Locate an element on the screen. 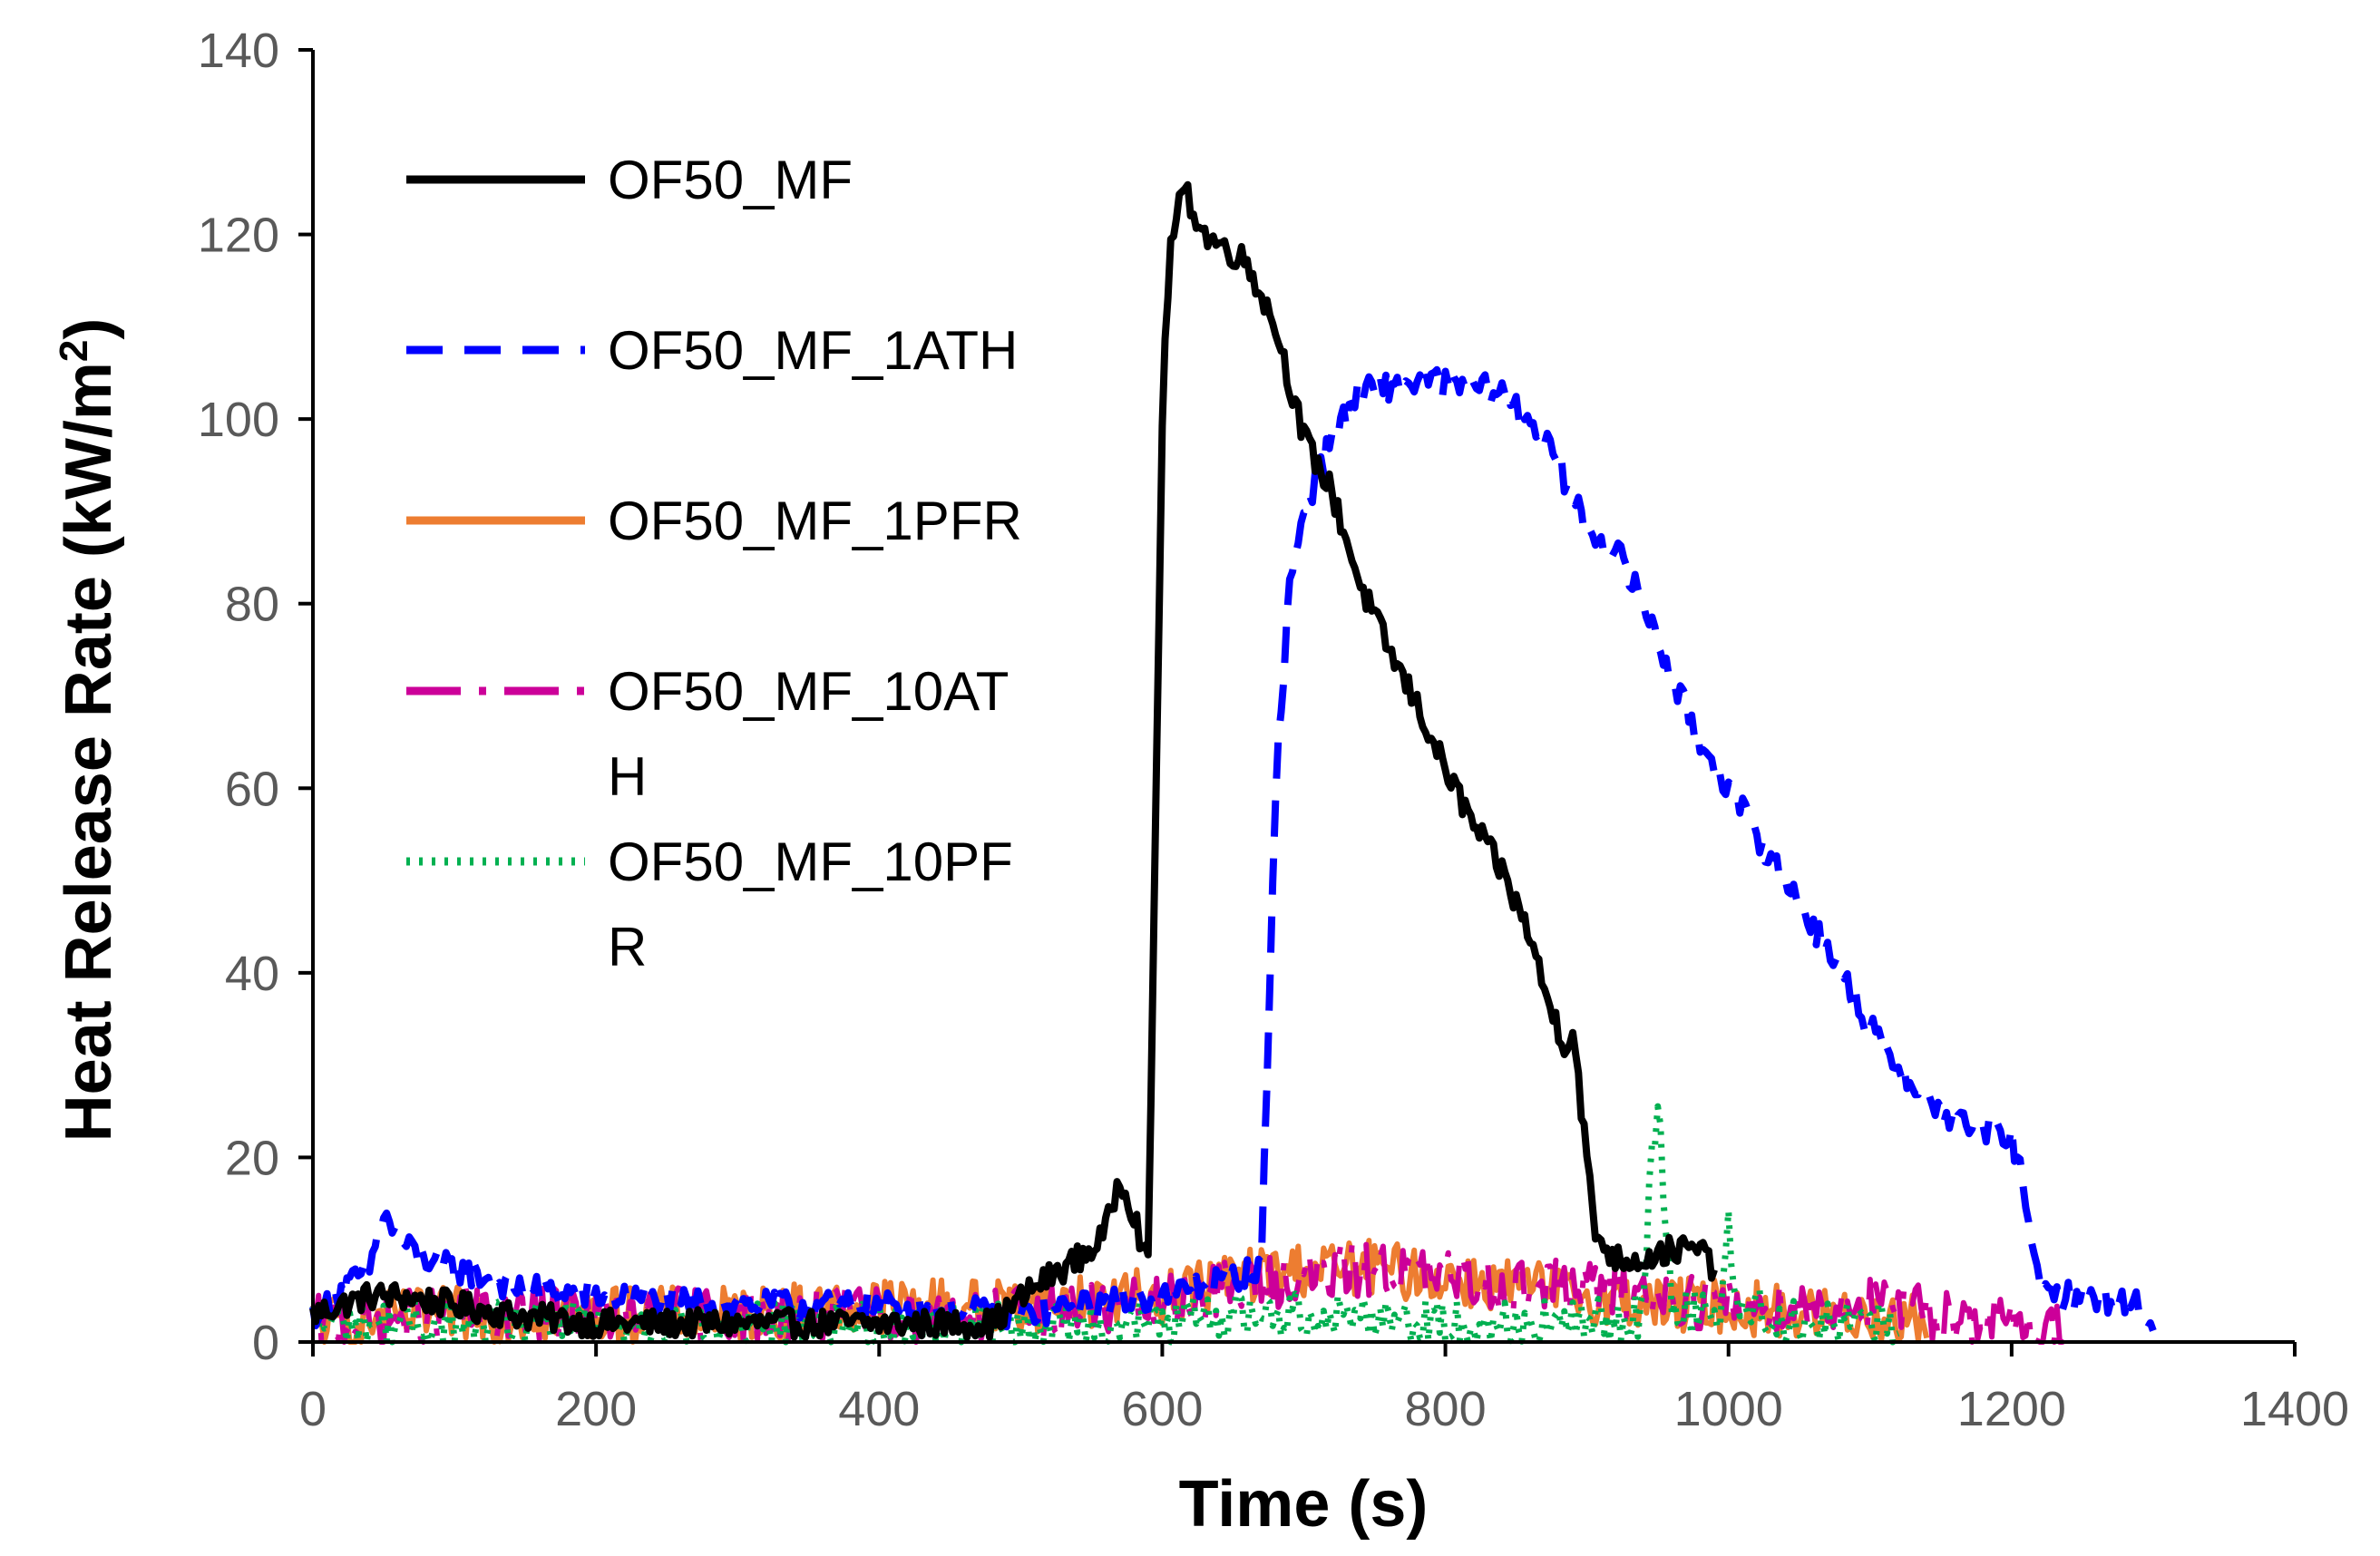 The width and height of the screenshot is (2380, 1556). legend-item-2: OF50_MF_1ATH is located at coordinates (712, 350).